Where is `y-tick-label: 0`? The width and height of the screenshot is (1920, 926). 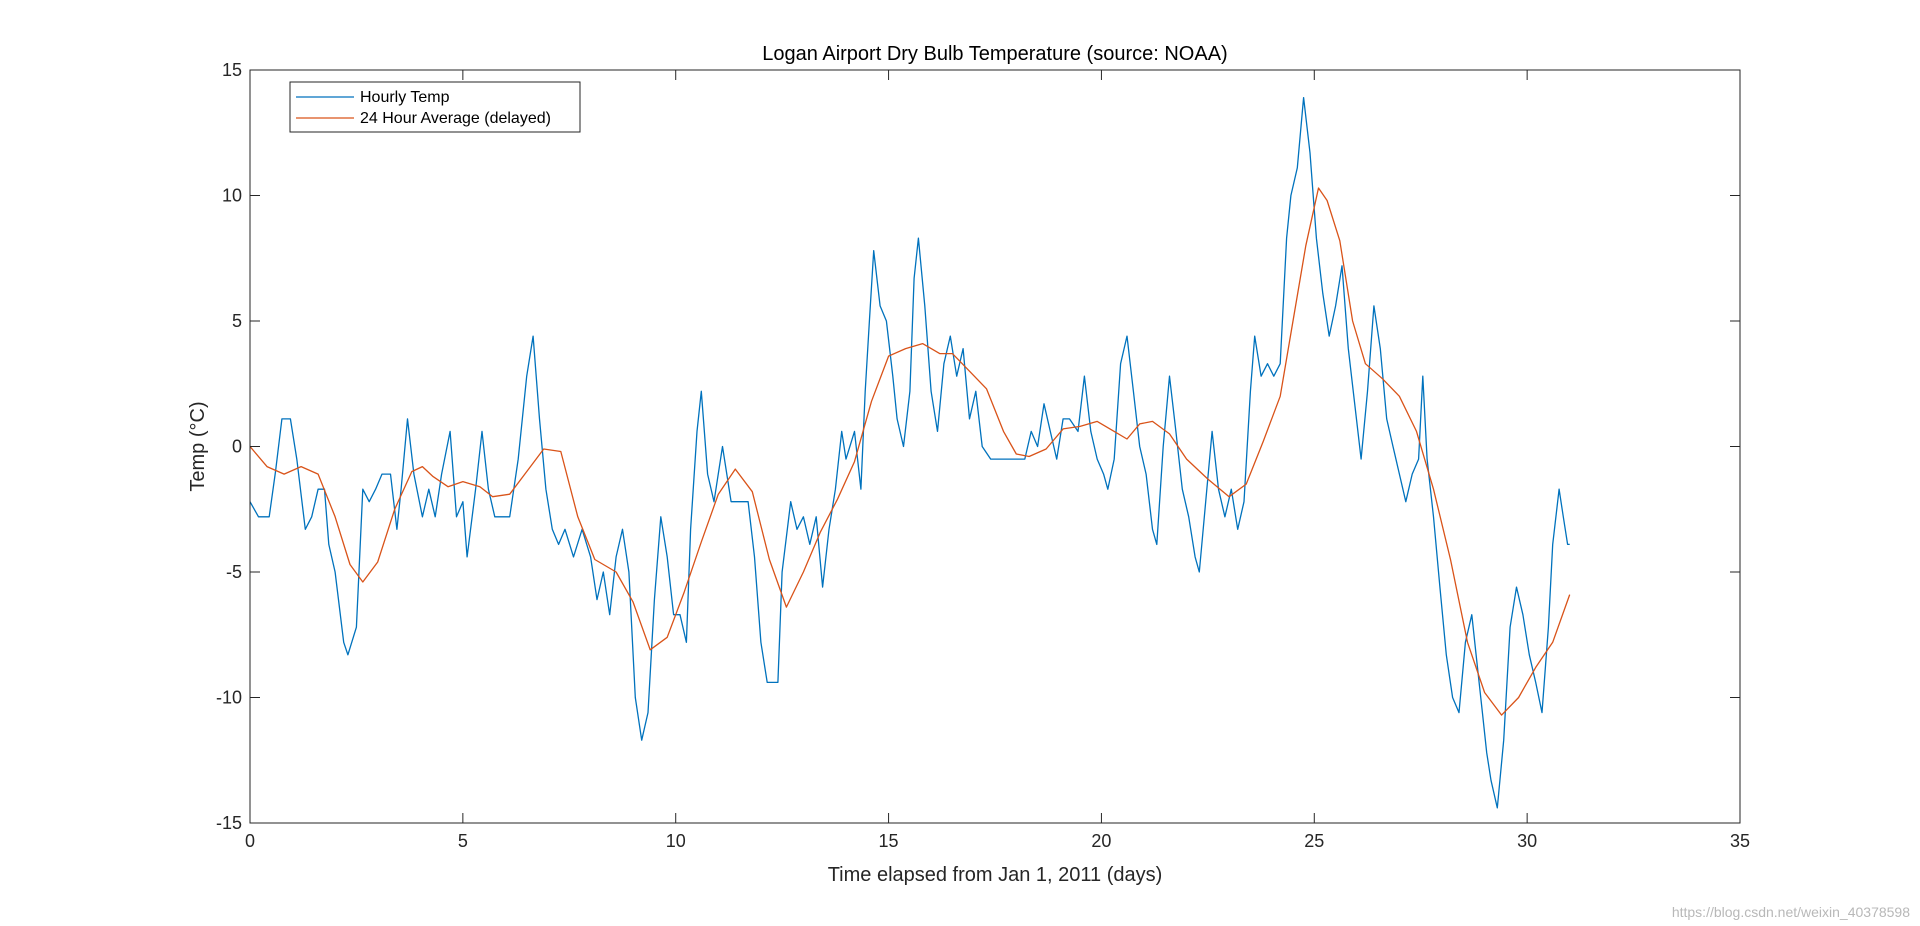
y-tick-label: 0 is located at coordinates (237, 447).